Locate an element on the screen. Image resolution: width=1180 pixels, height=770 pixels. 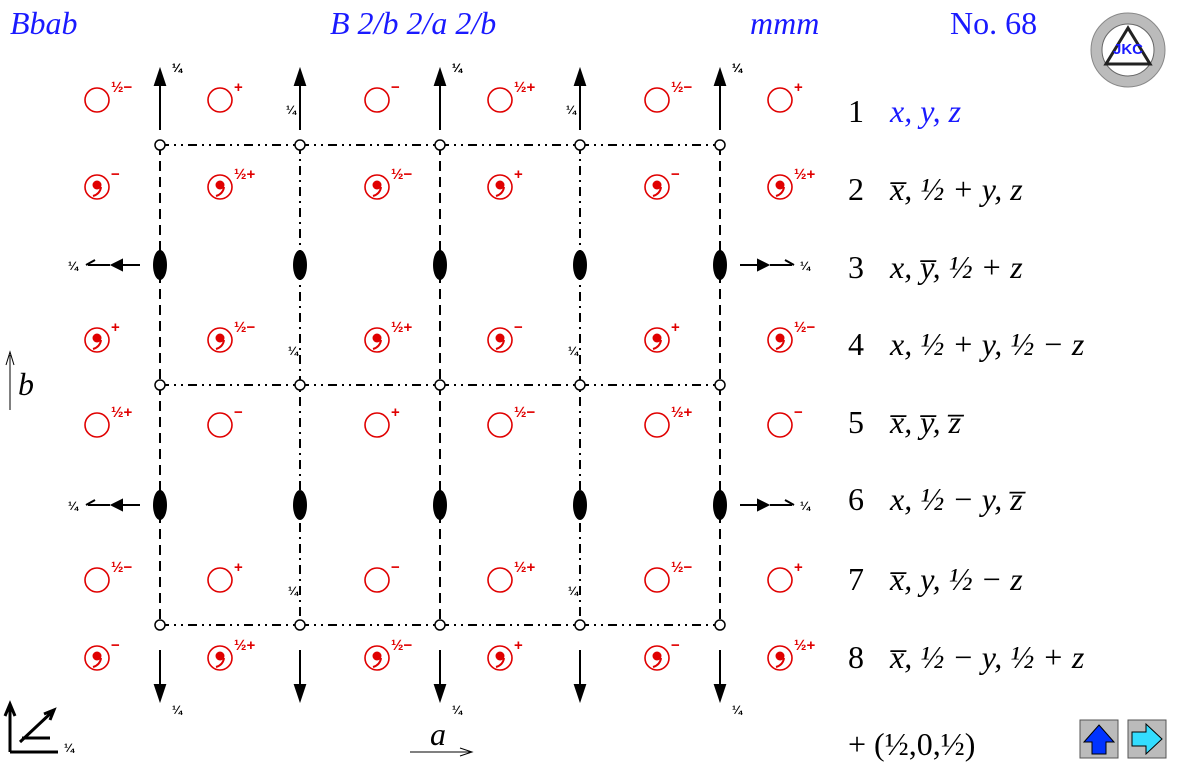
position-index: 7 is located at coordinates (856, 579).